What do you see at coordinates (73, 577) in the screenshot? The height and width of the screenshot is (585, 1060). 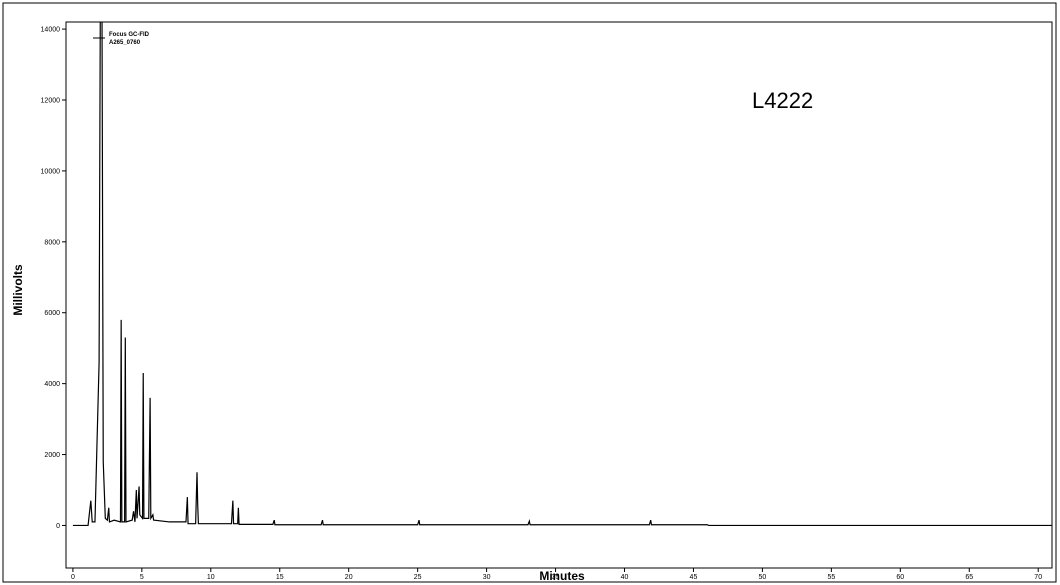 I see `x-tick-label: 0` at bounding box center [73, 577].